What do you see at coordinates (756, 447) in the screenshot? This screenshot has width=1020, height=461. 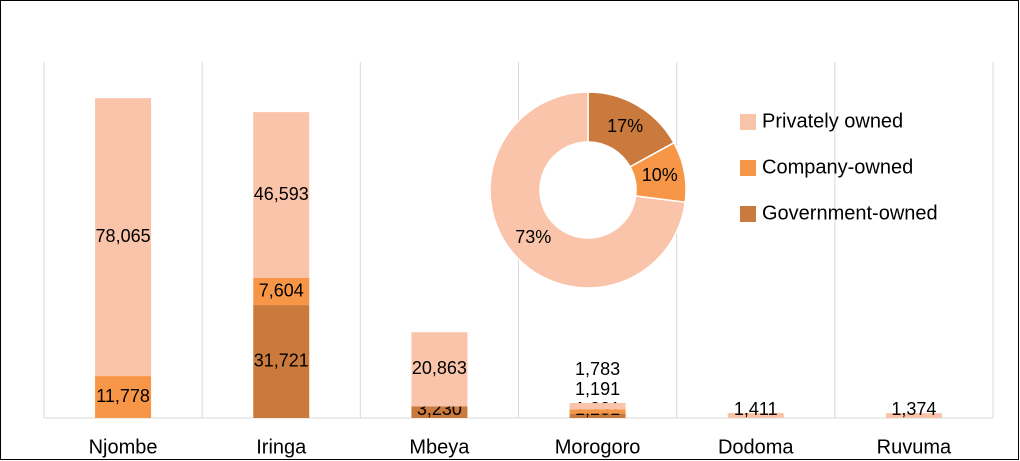 I see `x-tick-label: Dodoma` at bounding box center [756, 447].